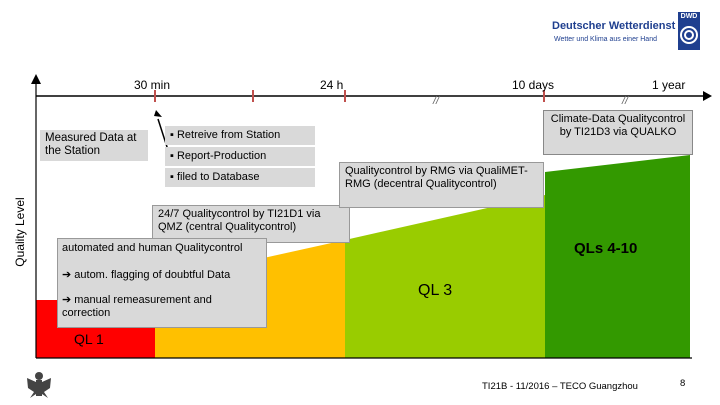  What do you see at coordinates (152, 248) in the screenshot?
I see `auto-qc-title: automated and human Qualitycontrol` at bounding box center [152, 248].